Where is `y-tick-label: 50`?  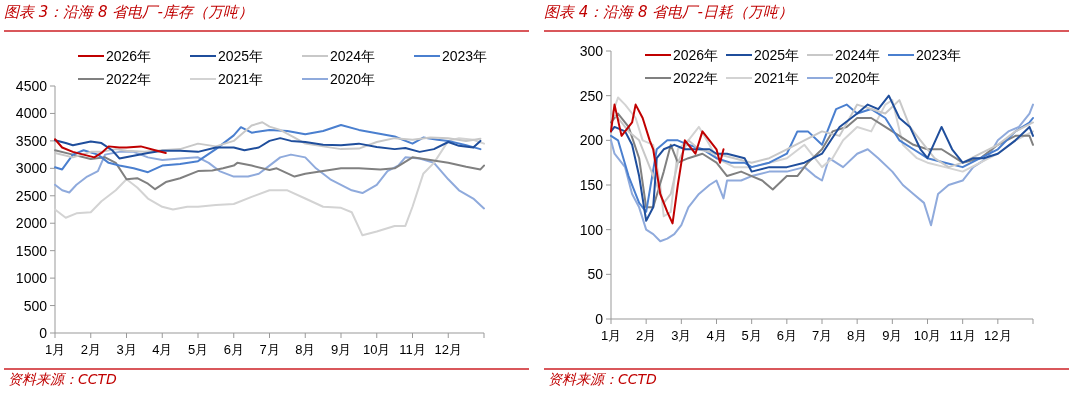
y-tick-label: 50 is located at coordinates (595, 274).